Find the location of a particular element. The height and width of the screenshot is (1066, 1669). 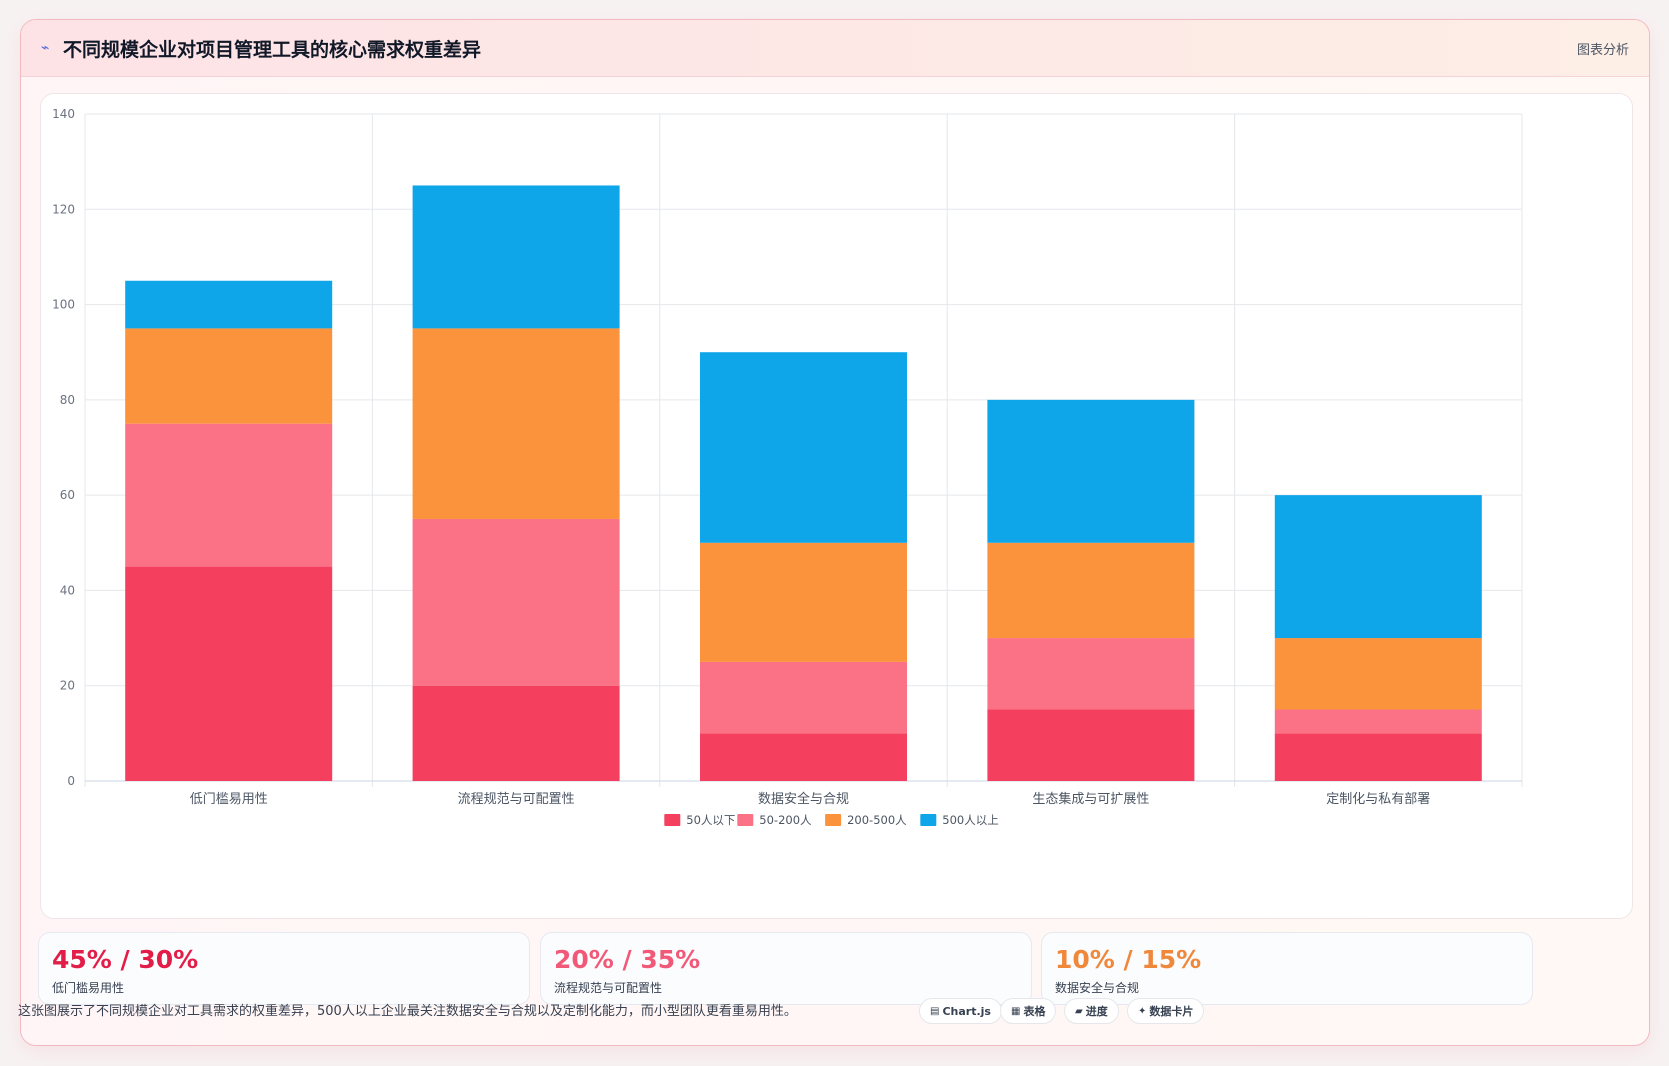

sparkle-icon: ✦ is located at coordinates (1142, 1011).